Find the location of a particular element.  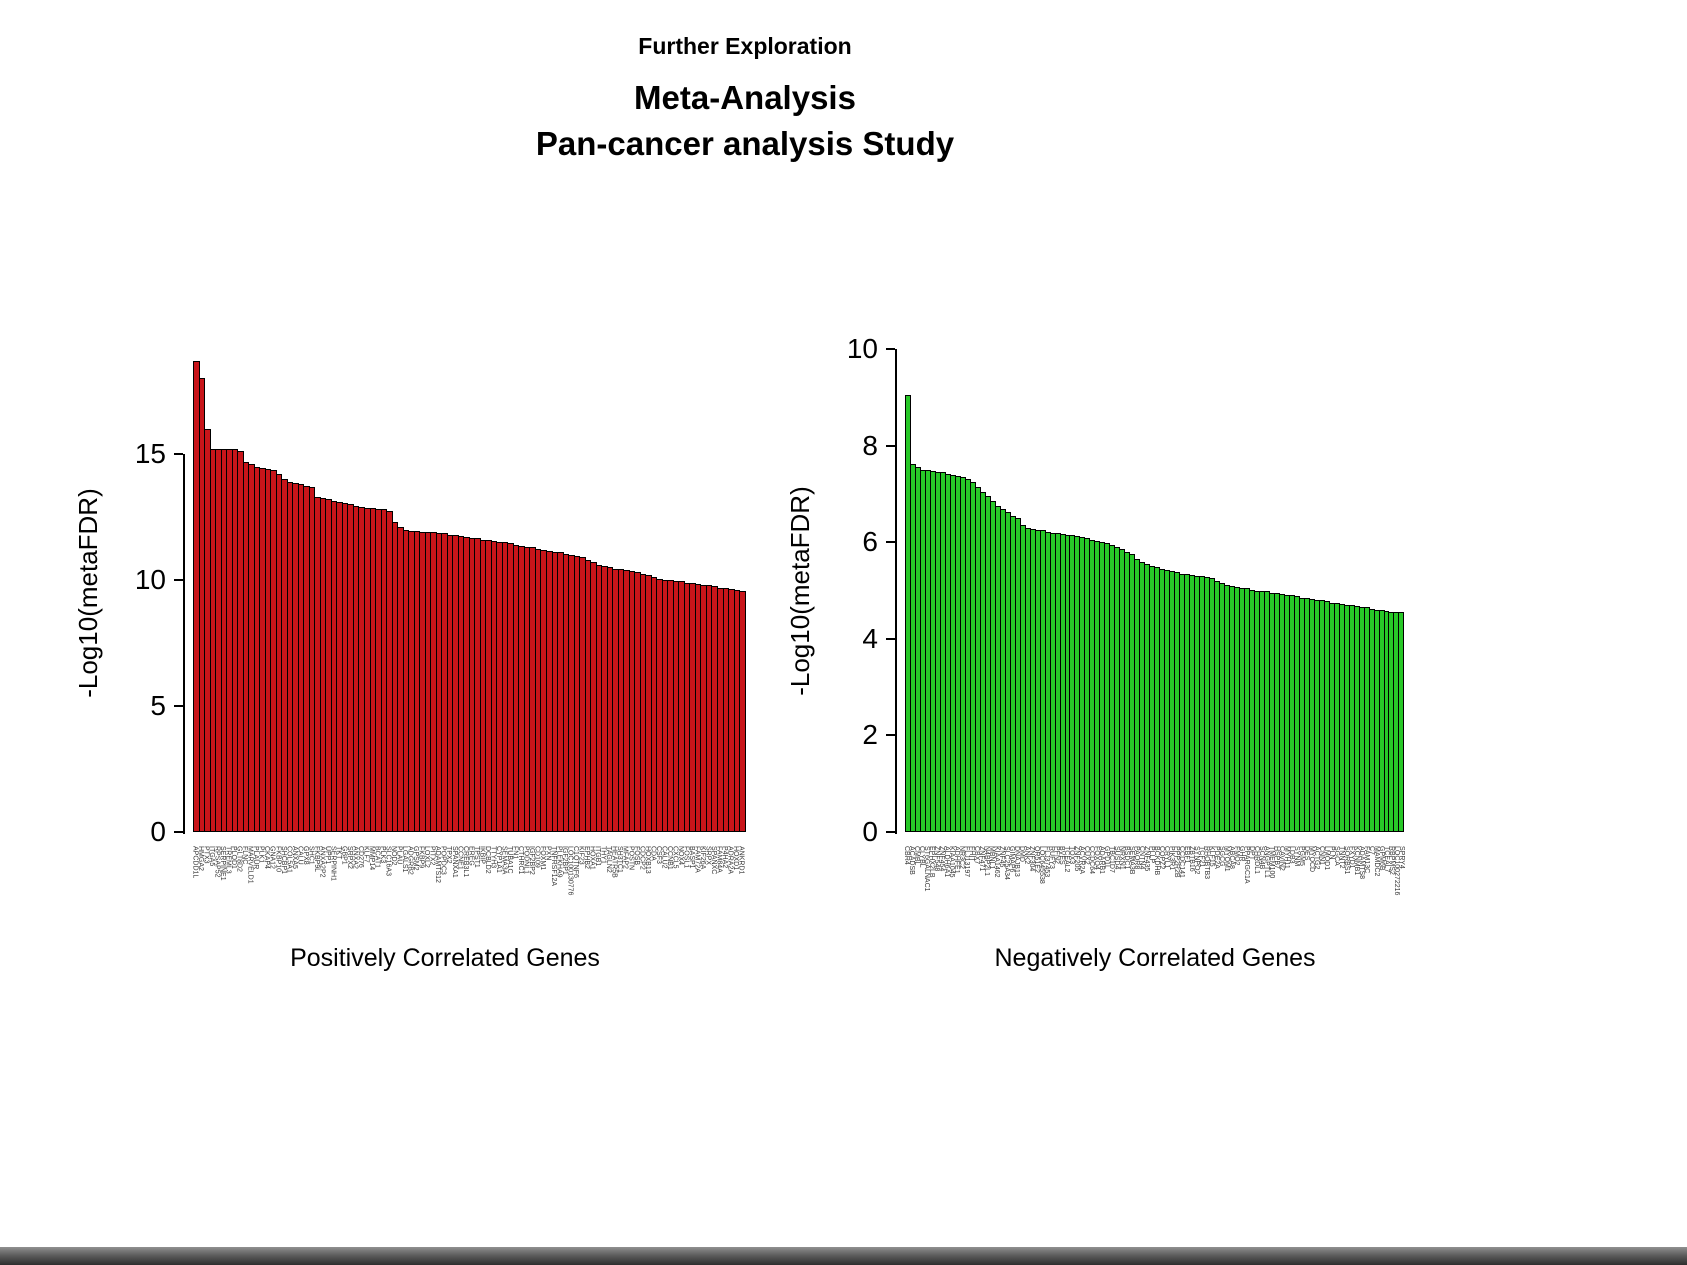

gene-label: GIMAP6 is located at coordinates (1011, 859).